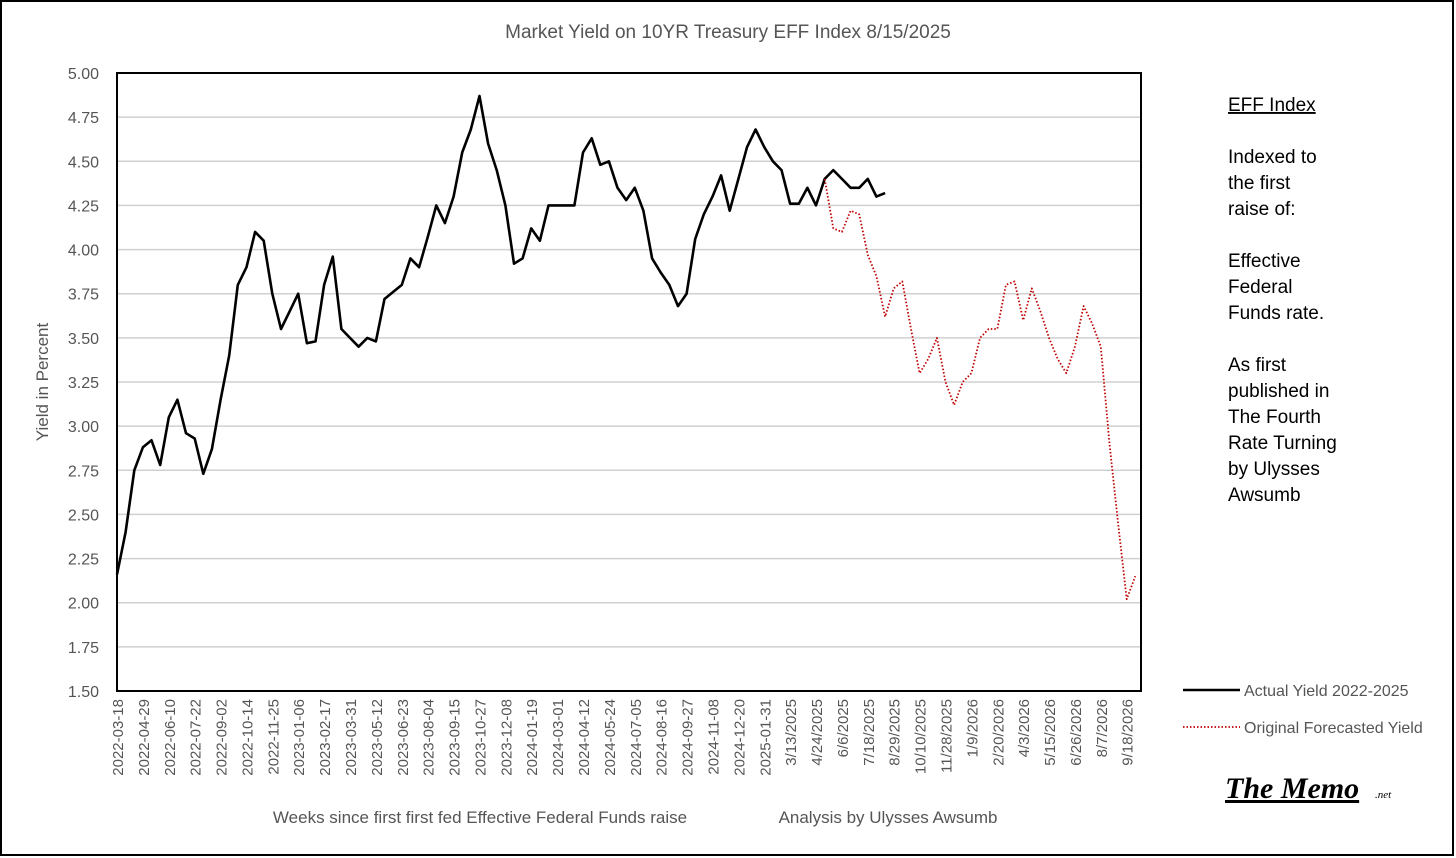  What do you see at coordinates (83, 295) in the screenshot?
I see `y-tick-label: 3.75` at bounding box center [83, 295].